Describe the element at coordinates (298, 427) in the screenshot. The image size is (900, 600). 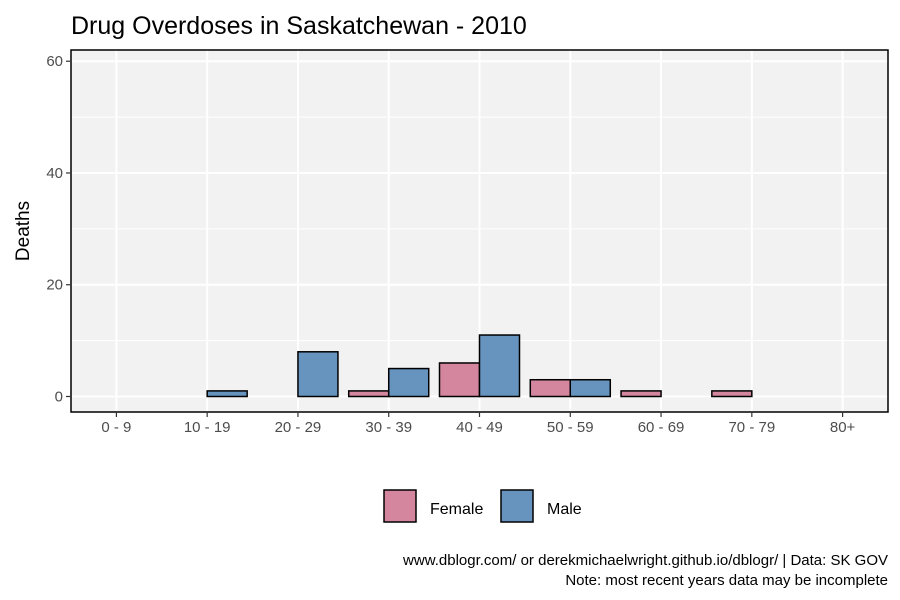
I see `x-tick-label: 20 - 29` at that location.